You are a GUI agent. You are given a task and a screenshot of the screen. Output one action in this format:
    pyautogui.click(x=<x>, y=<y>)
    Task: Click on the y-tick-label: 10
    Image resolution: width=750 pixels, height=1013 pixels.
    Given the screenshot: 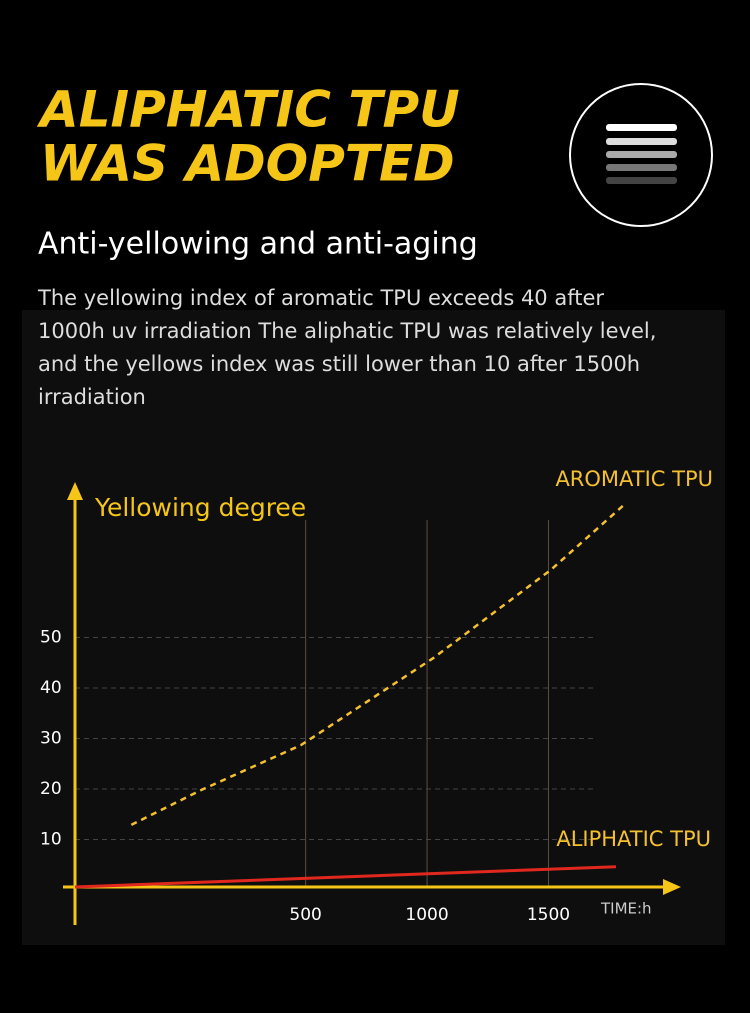 What is the action you would take?
    pyautogui.click(x=51, y=840)
    